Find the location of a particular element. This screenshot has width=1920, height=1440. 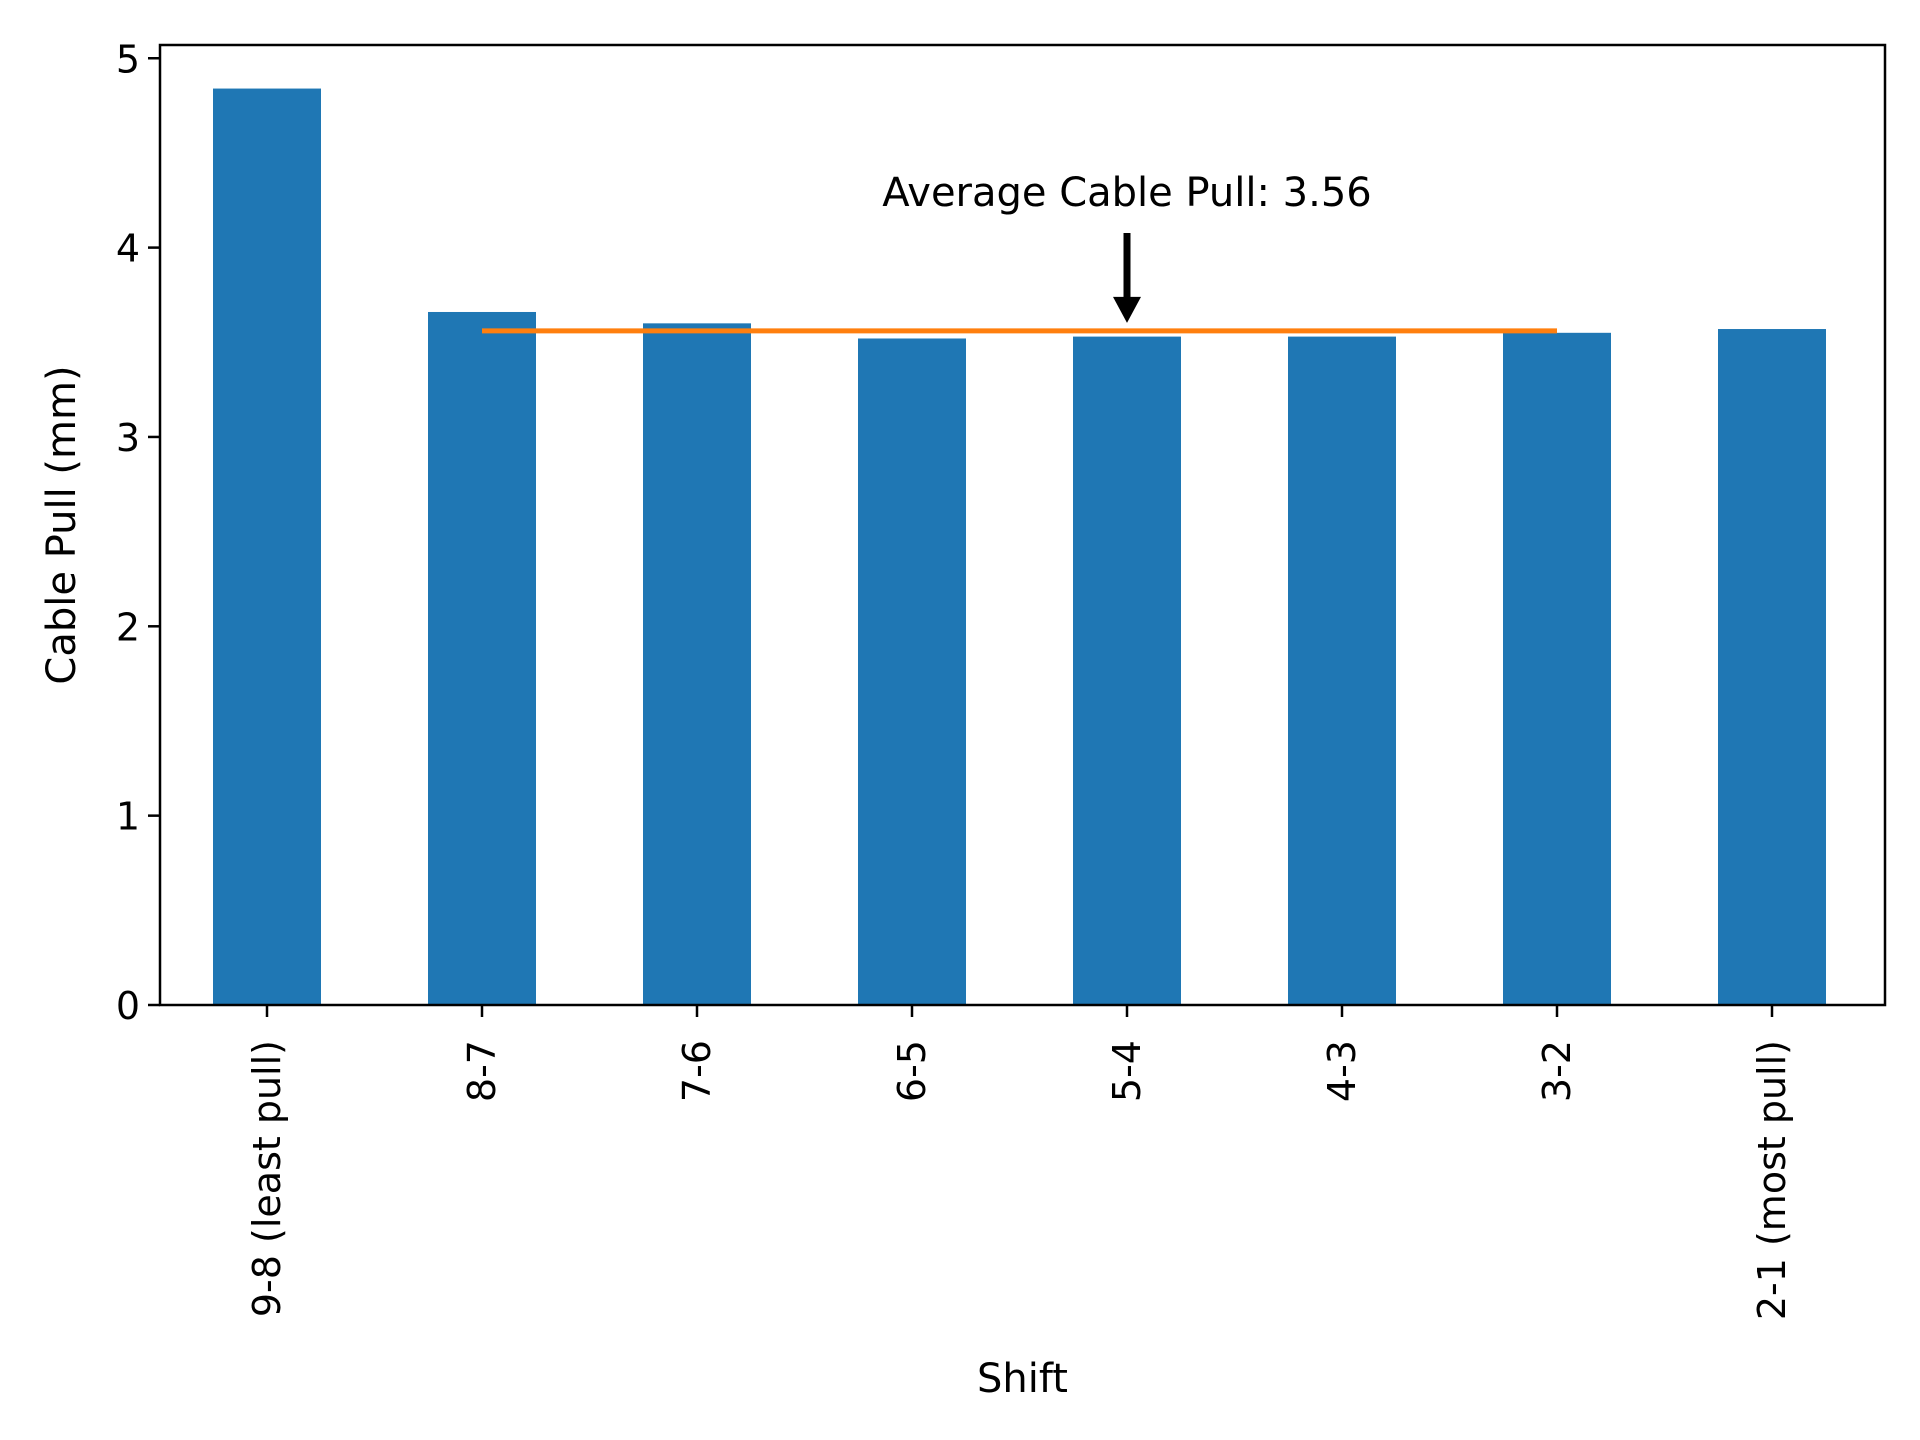

x-tick-label: 9-8 (least pull) is located at coordinates (267, 1178).